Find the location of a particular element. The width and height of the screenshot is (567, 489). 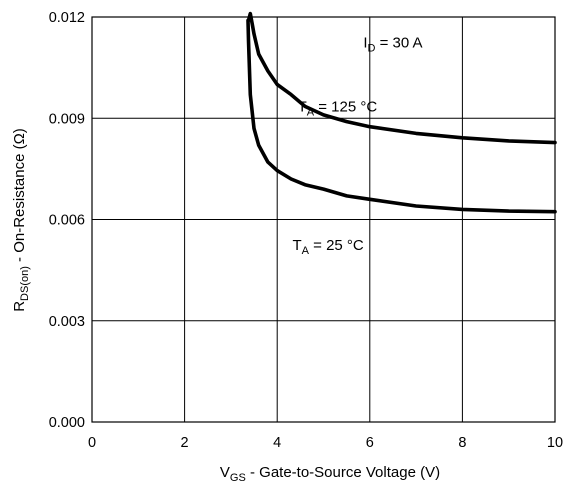

y-tick-label: 0.006 is located at coordinates (67, 221).